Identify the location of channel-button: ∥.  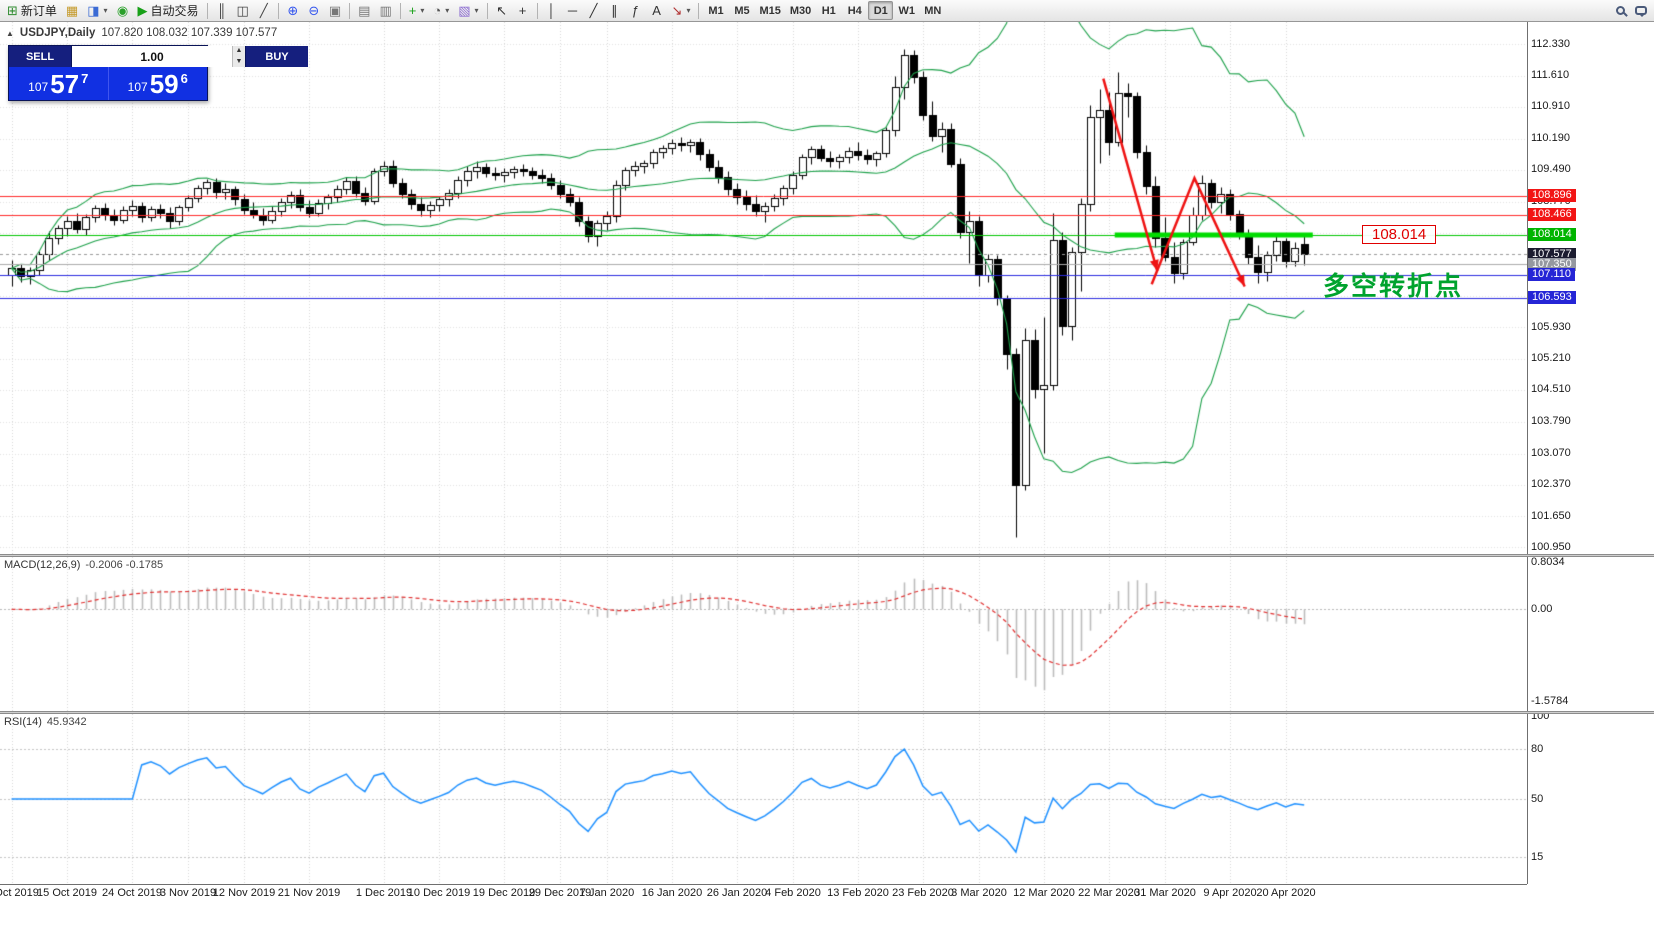
(615, 10).